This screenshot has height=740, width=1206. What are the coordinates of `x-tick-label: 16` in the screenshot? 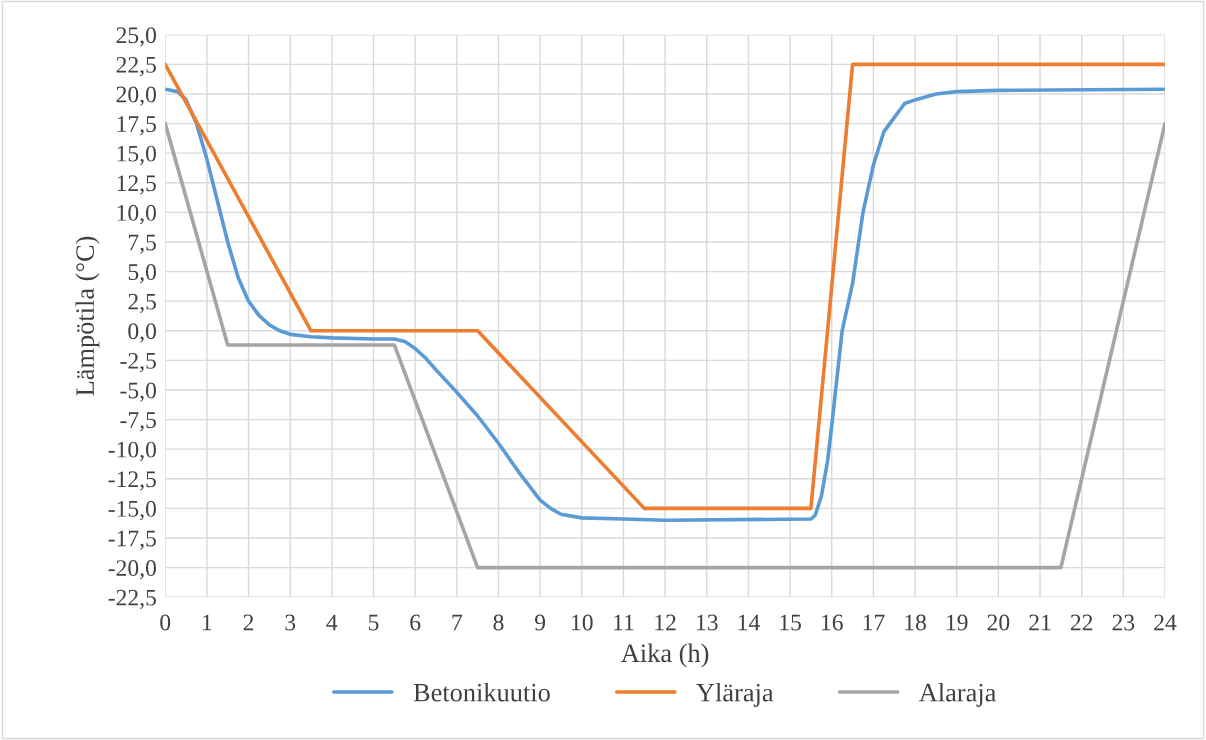 It's located at (832, 622).